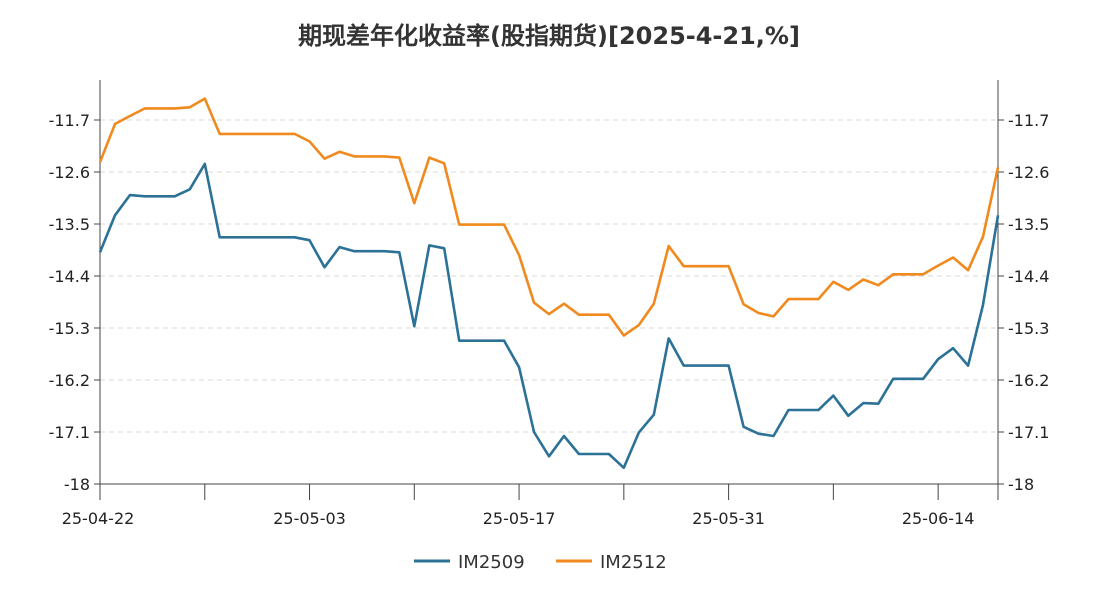 The height and width of the screenshot is (589, 1099). What do you see at coordinates (98, 518) in the screenshot?
I see `x-tick-label: 25-04-22` at bounding box center [98, 518].